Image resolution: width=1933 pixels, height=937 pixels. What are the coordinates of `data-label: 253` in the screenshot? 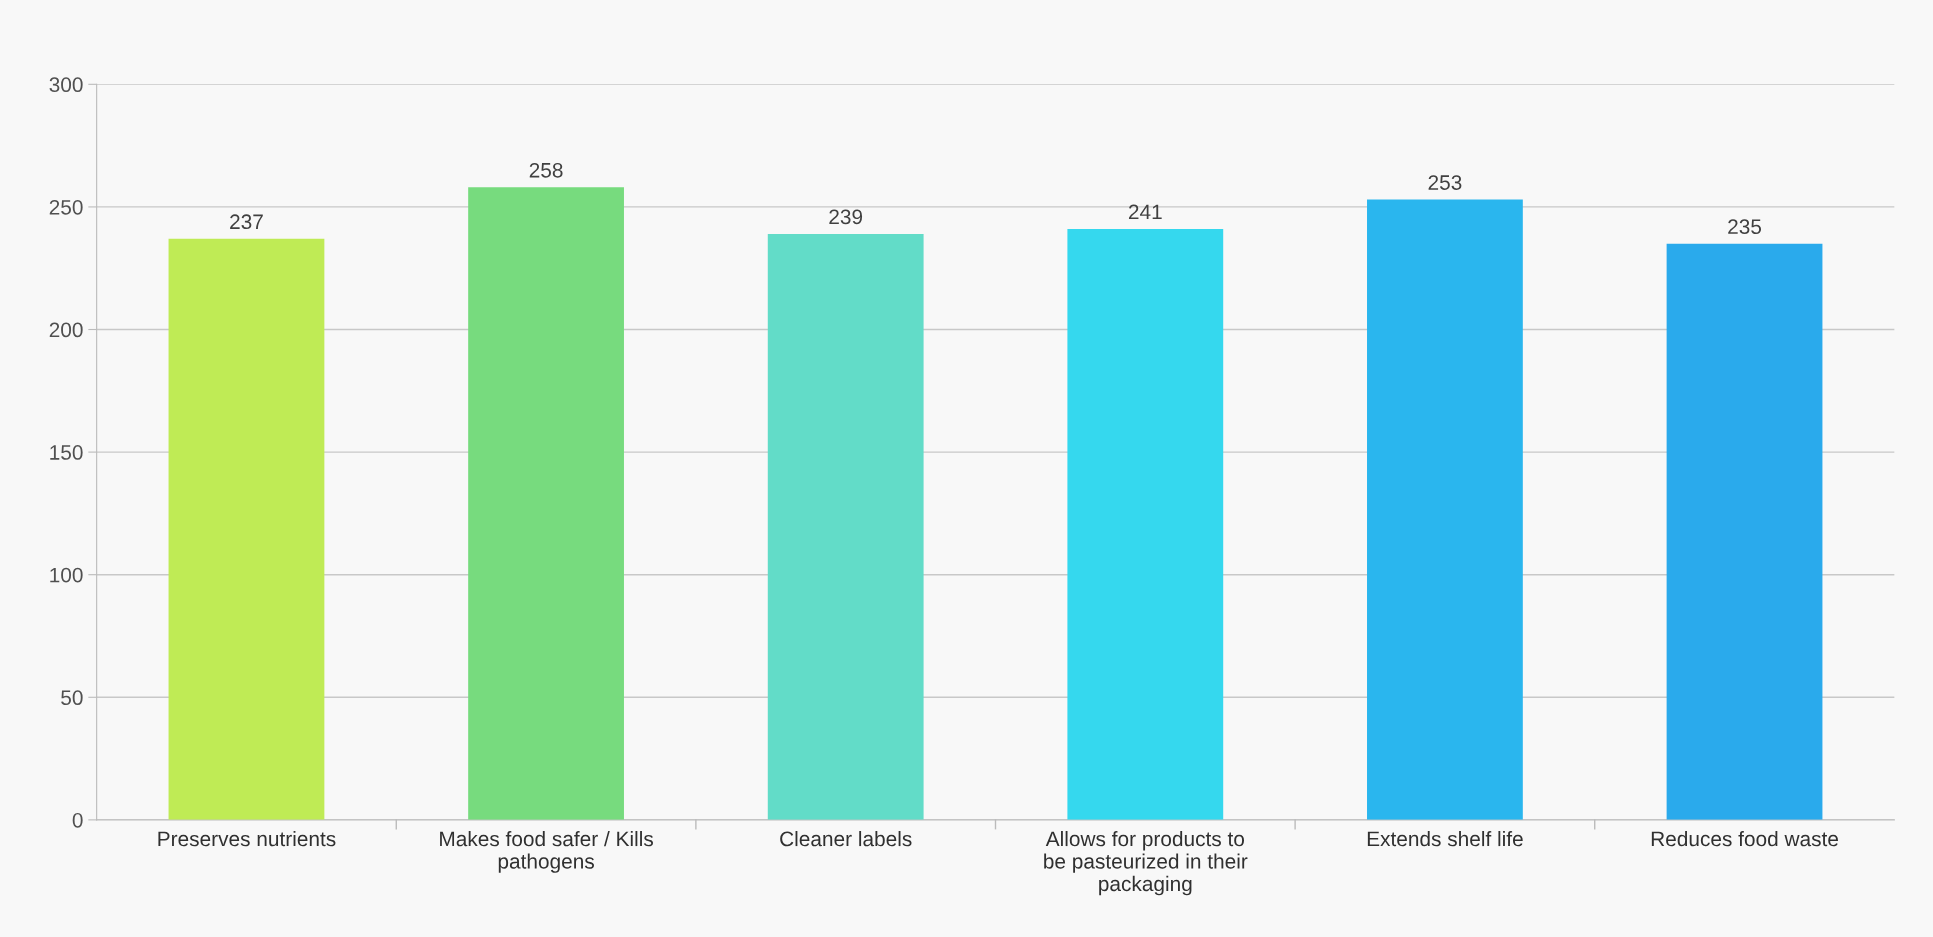 It's located at (1445, 182).